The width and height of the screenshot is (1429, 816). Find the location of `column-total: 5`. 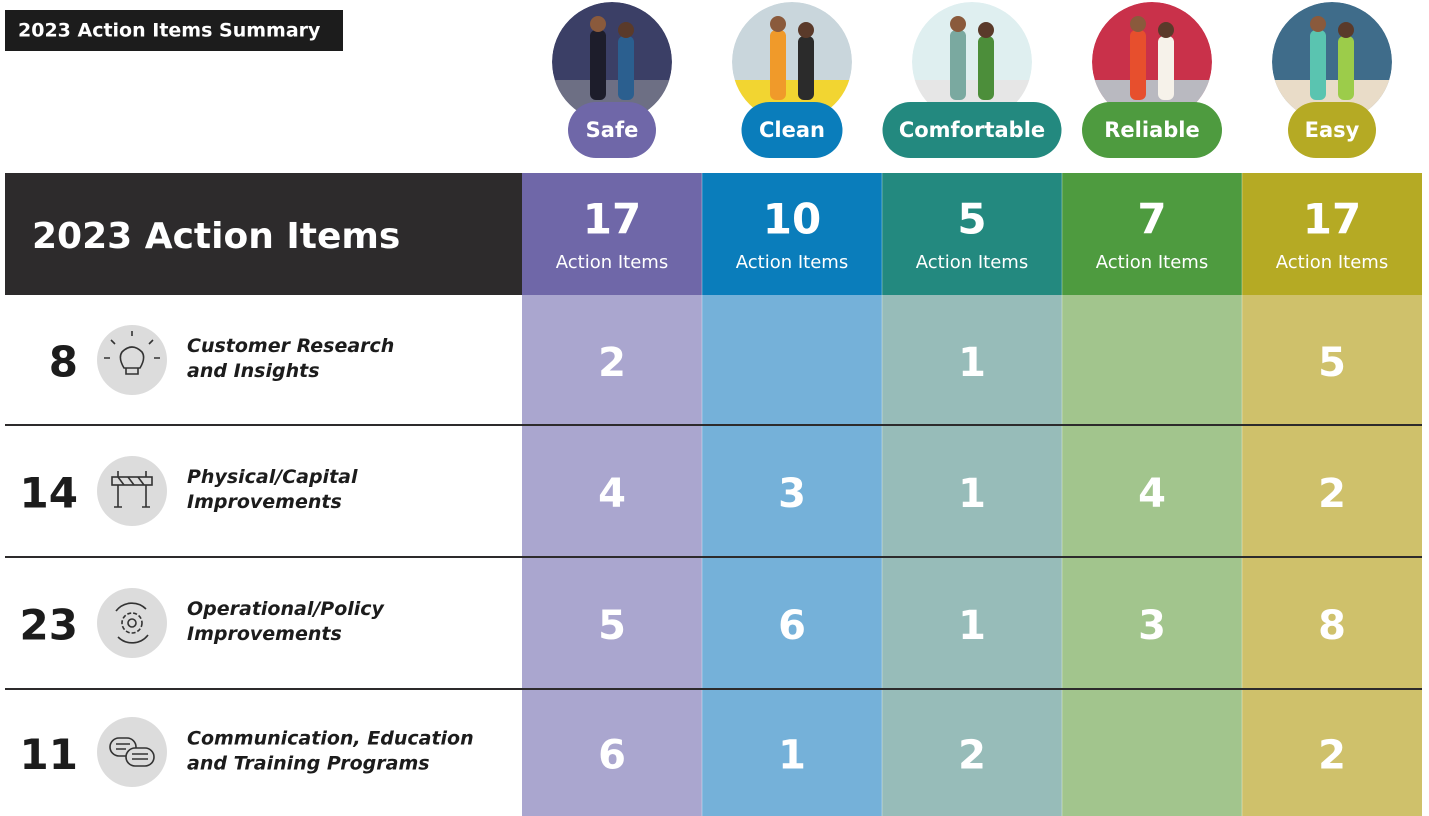

column-total: 5 is located at coordinates (971, 219).